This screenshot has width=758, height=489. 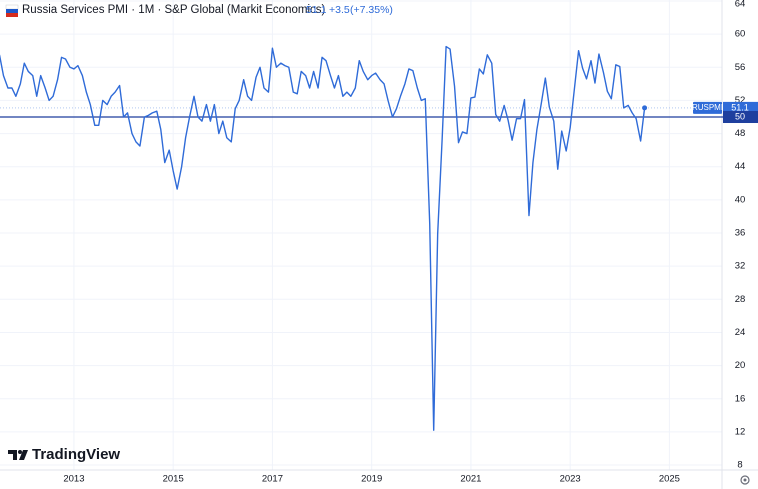 I want to click on level-label: 50, so click(x=740, y=116).